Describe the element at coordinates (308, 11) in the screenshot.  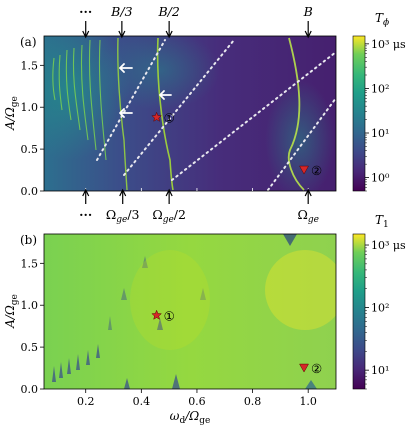
I see `top-annotation: B` at that location.